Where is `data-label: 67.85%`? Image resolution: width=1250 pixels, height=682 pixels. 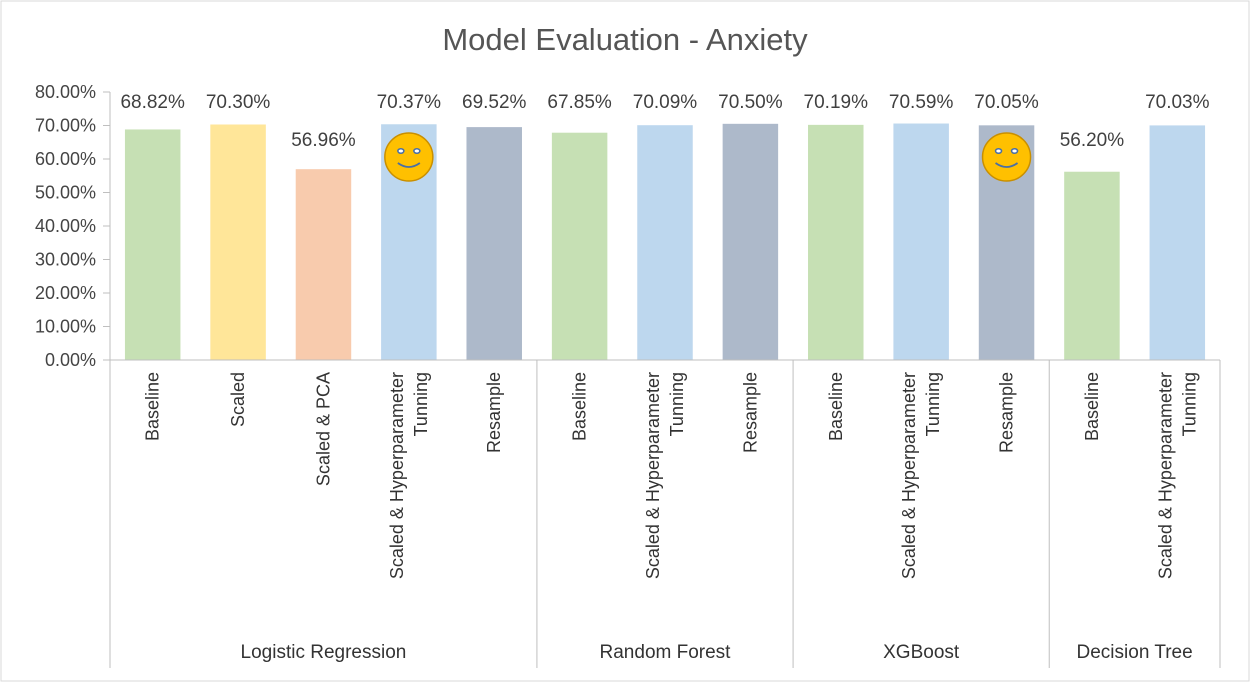
data-label: 67.85% is located at coordinates (579, 102).